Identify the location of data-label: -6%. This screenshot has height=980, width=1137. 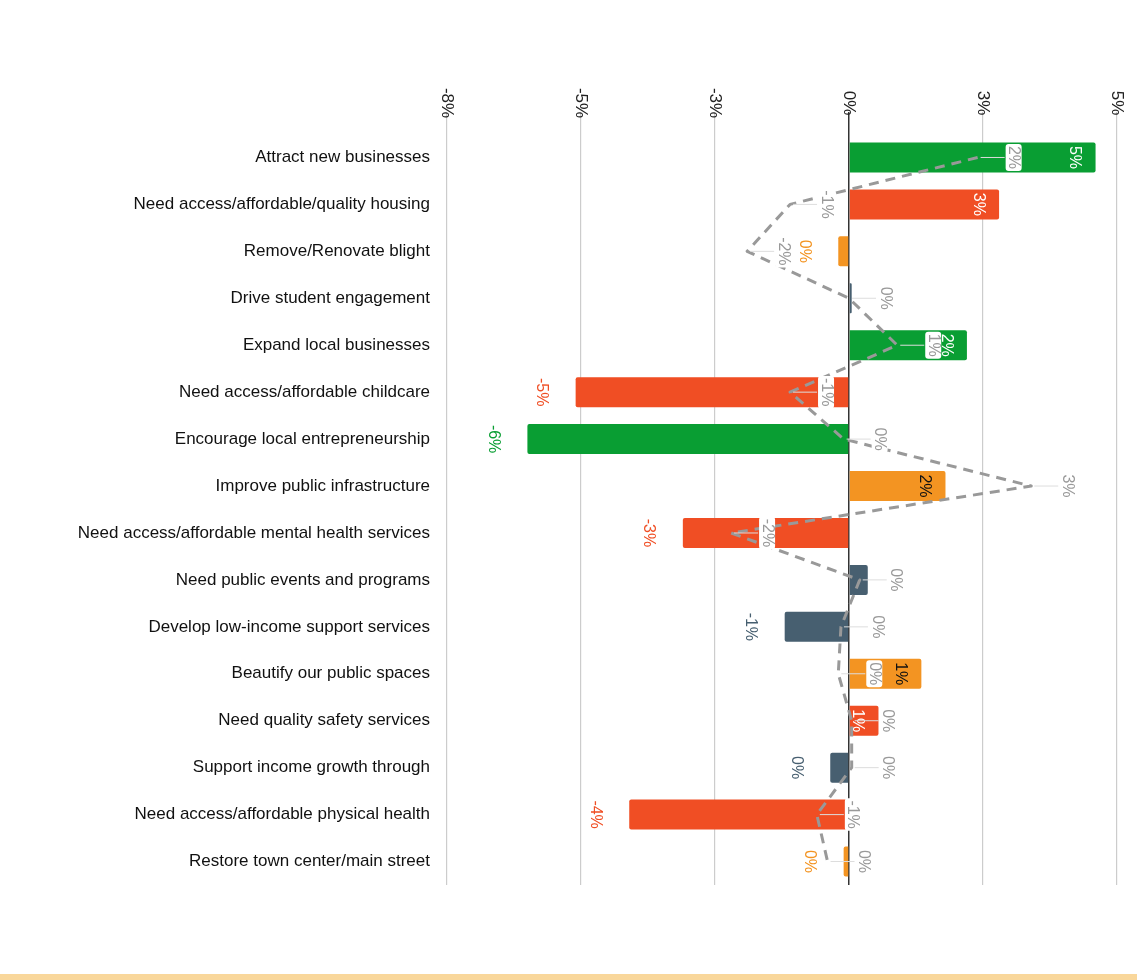
(494, 439).